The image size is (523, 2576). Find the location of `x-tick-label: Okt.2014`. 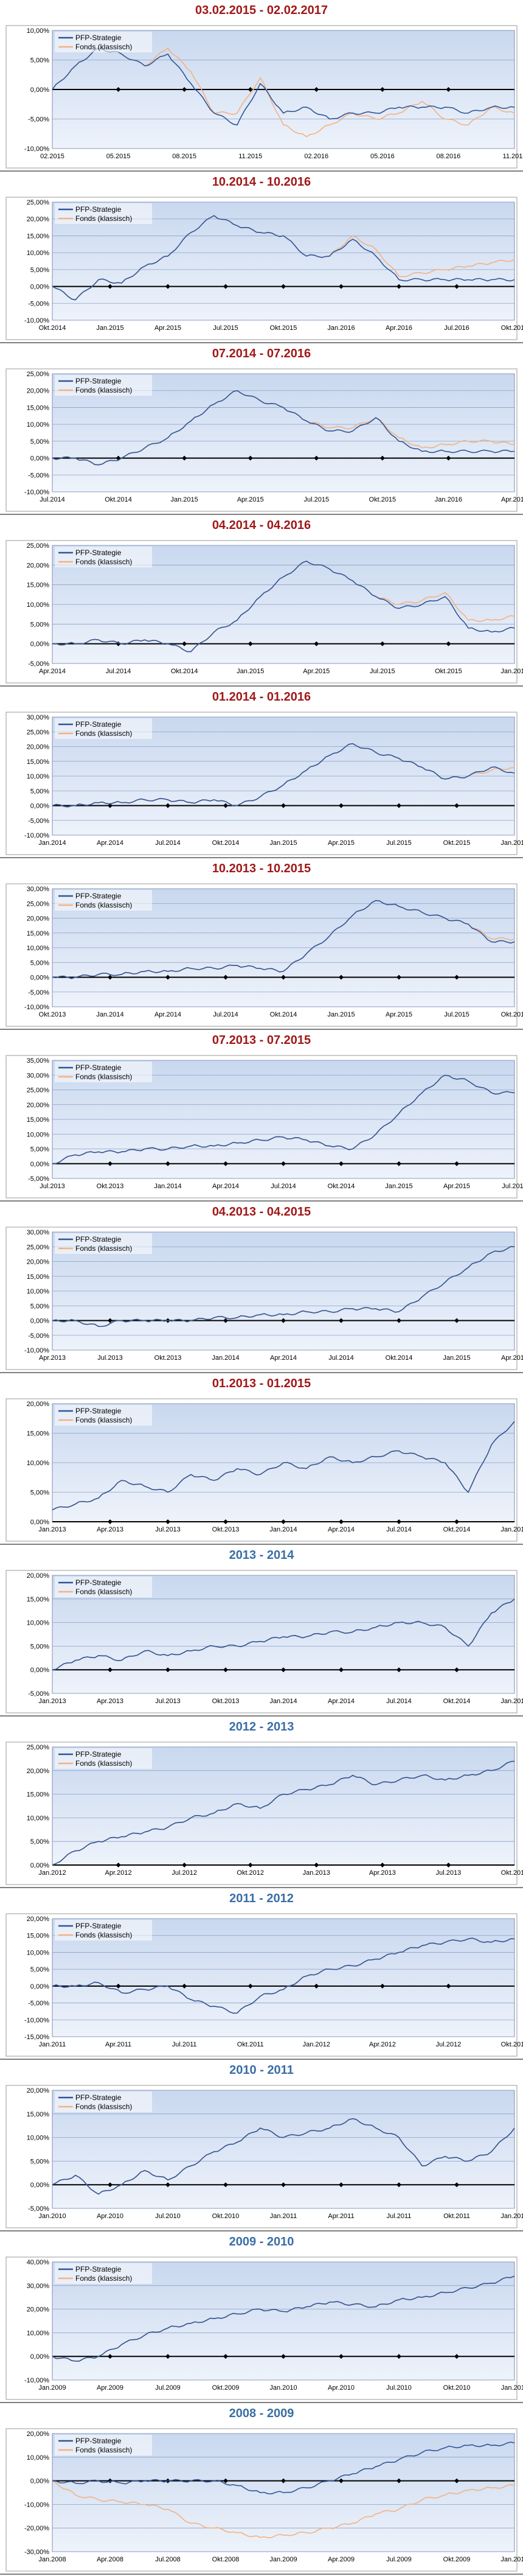

x-tick-label: Okt.2014 is located at coordinates (399, 1358).